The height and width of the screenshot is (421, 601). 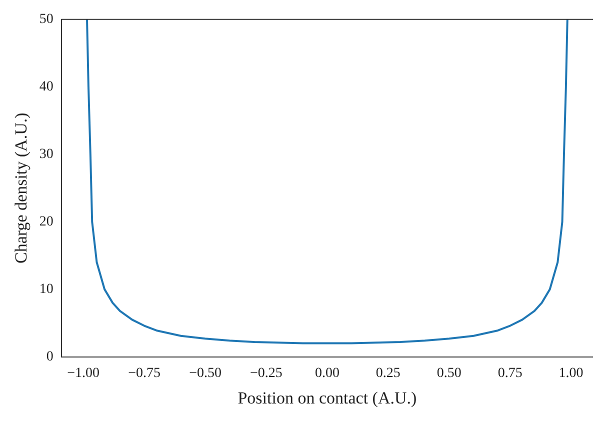 What do you see at coordinates (21, 188) in the screenshot?
I see `y-axis-title: Charge density (A.U.)` at bounding box center [21, 188].